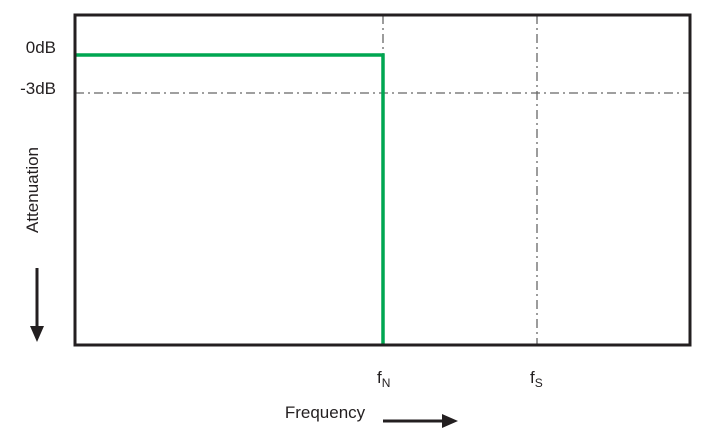 Image resolution: width=720 pixels, height=429 pixels. I want to click on x-label: fN, so click(383, 379).